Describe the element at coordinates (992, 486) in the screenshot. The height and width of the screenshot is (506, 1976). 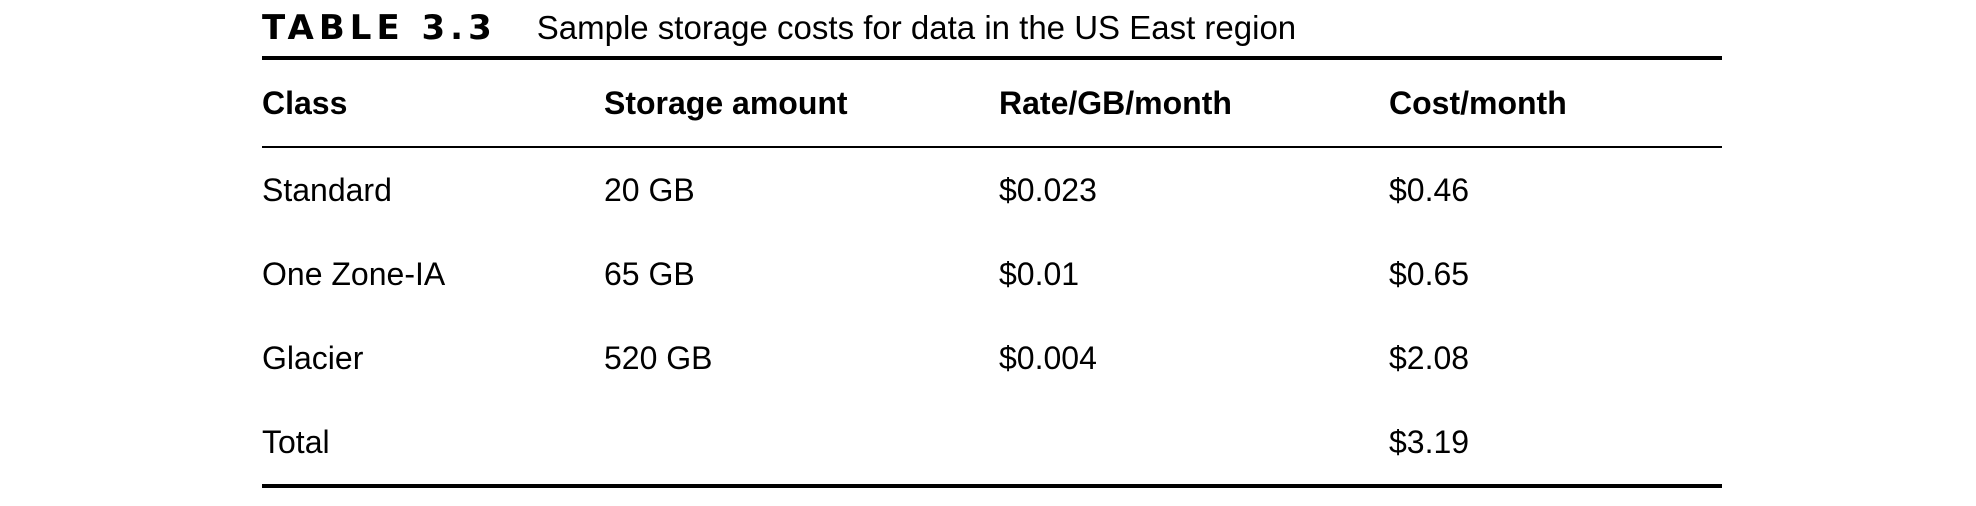
I see `bottom-rule` at that location.